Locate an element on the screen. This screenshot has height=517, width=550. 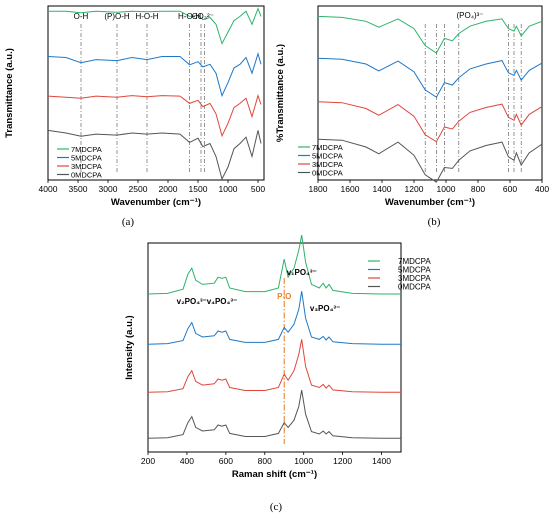
peak-annotation: (P)O-H is located at coordinates (117, 16).